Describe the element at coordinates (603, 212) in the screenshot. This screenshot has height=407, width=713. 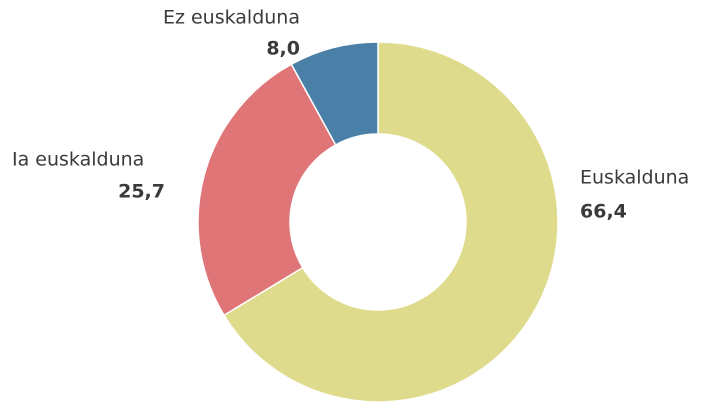
I see `slice-value: 66,4` at that location.